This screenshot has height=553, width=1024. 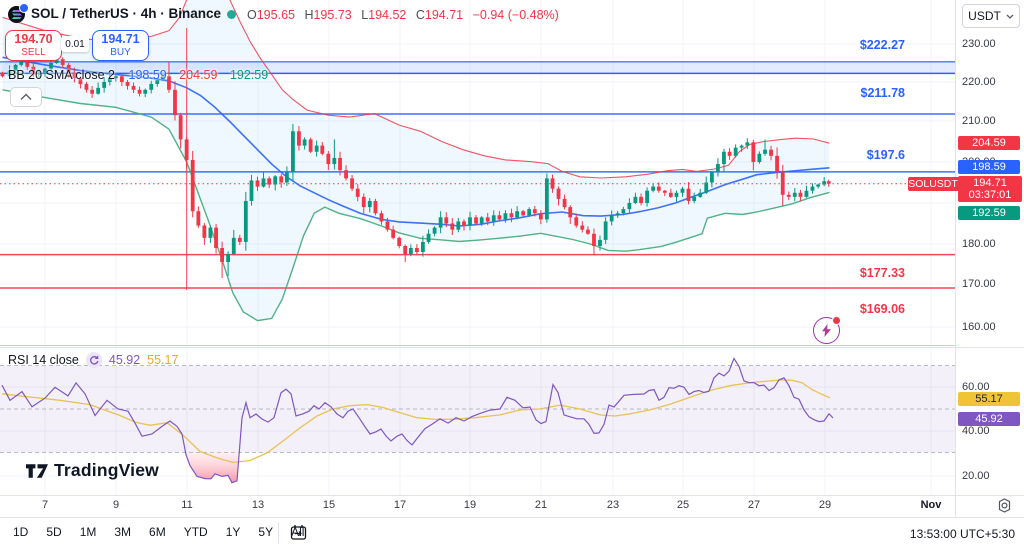 I want to click on buy-button: 194.71 BUY, so click(x=120, y=45).